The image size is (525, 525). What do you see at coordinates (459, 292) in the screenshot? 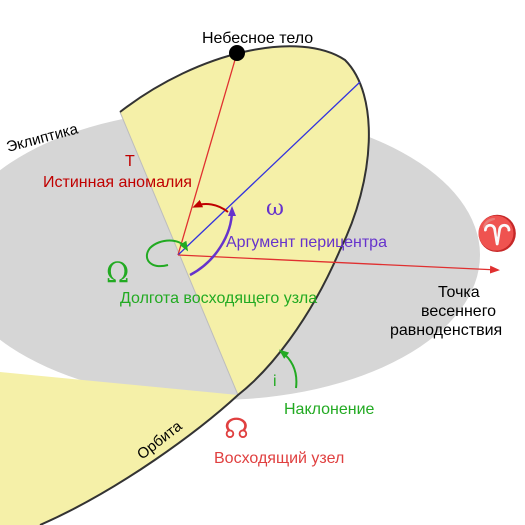
I see `vernal-point-label-line1: Точка` at bounding box center [459, 292].